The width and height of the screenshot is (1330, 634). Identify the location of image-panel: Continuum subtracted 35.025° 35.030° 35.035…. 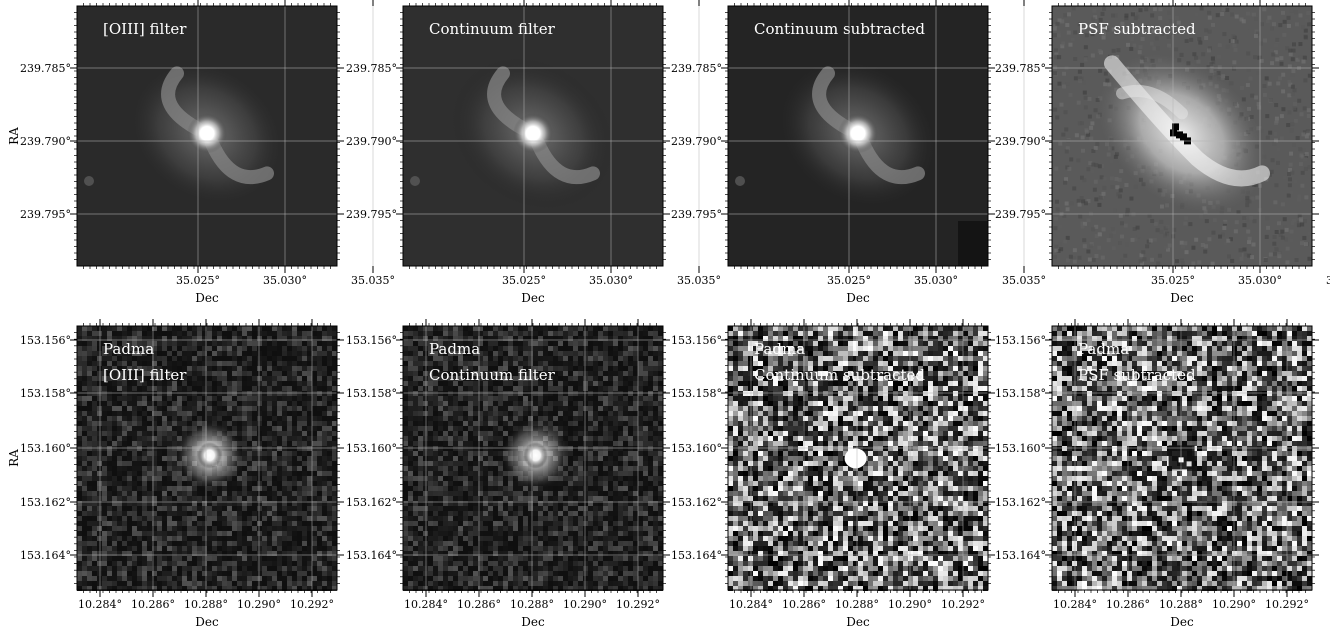
(858, 152).